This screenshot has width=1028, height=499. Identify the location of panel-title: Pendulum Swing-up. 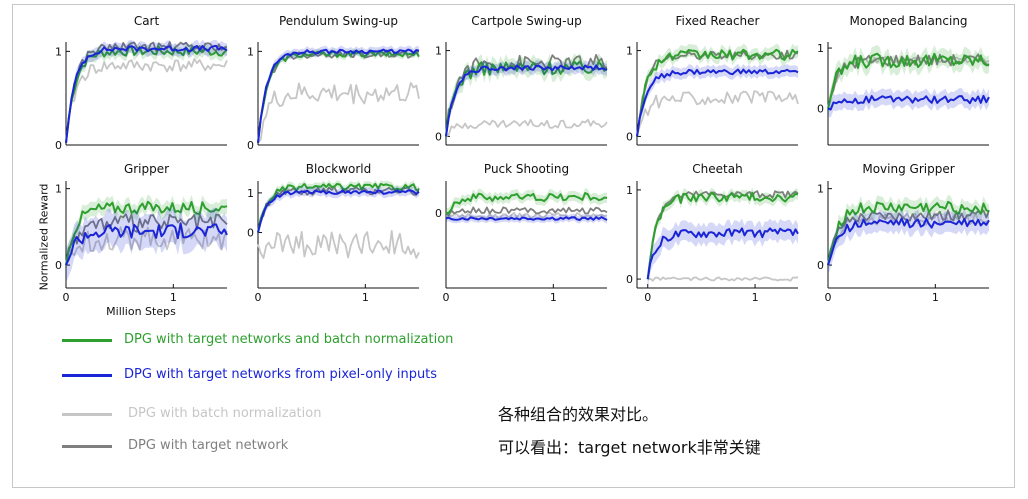
(338, 21).